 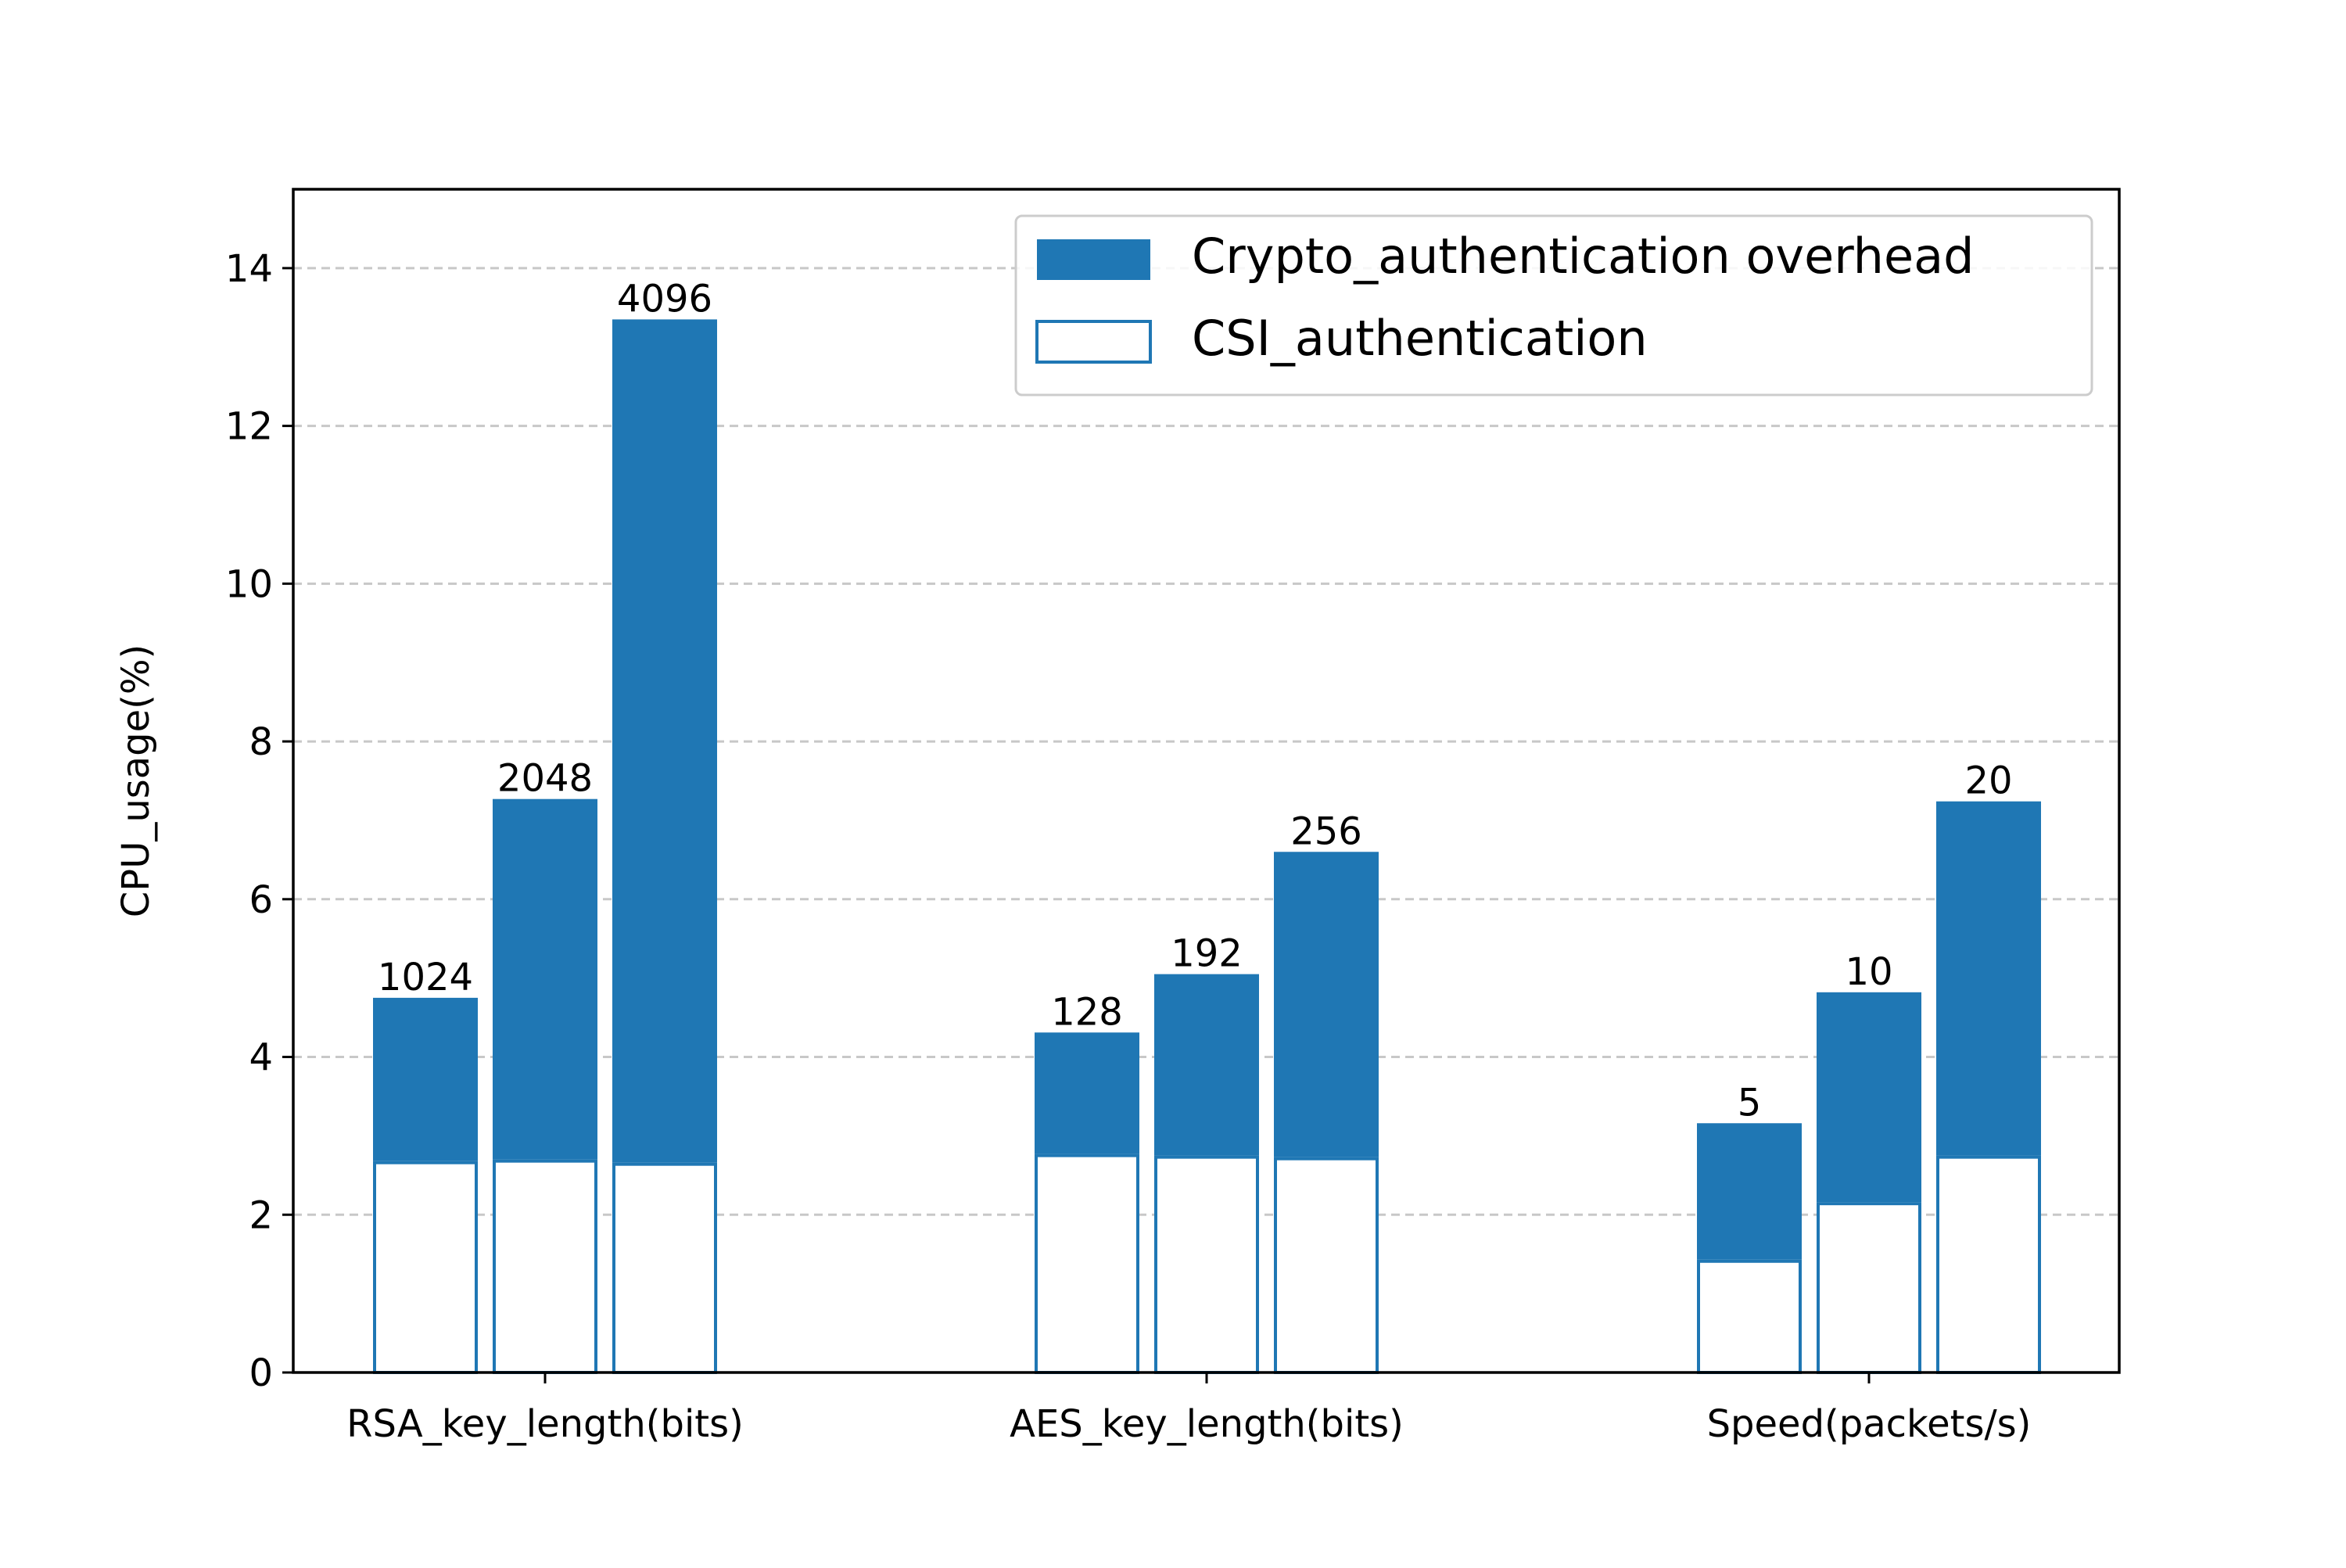 I want to click on bar-value-label: 256, so click(x=1326, y=831).